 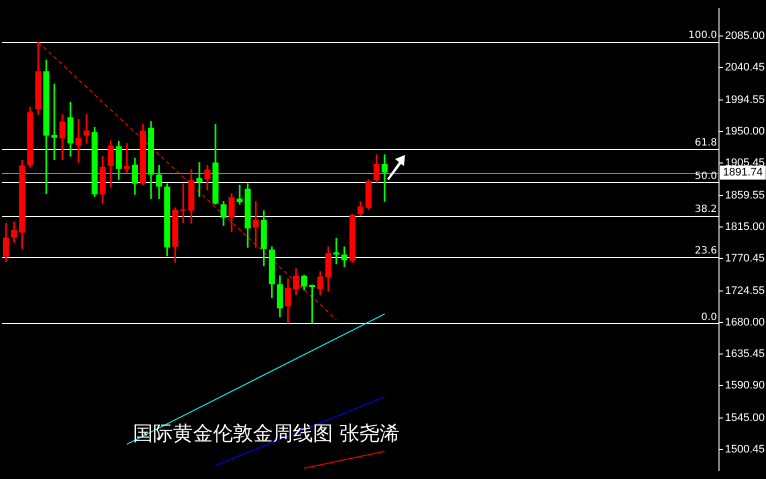 What do you see at coordinates (745, 195) in the screenshot?
I see `y-tick-label: 1859.55` at bounding box center [745, 195].